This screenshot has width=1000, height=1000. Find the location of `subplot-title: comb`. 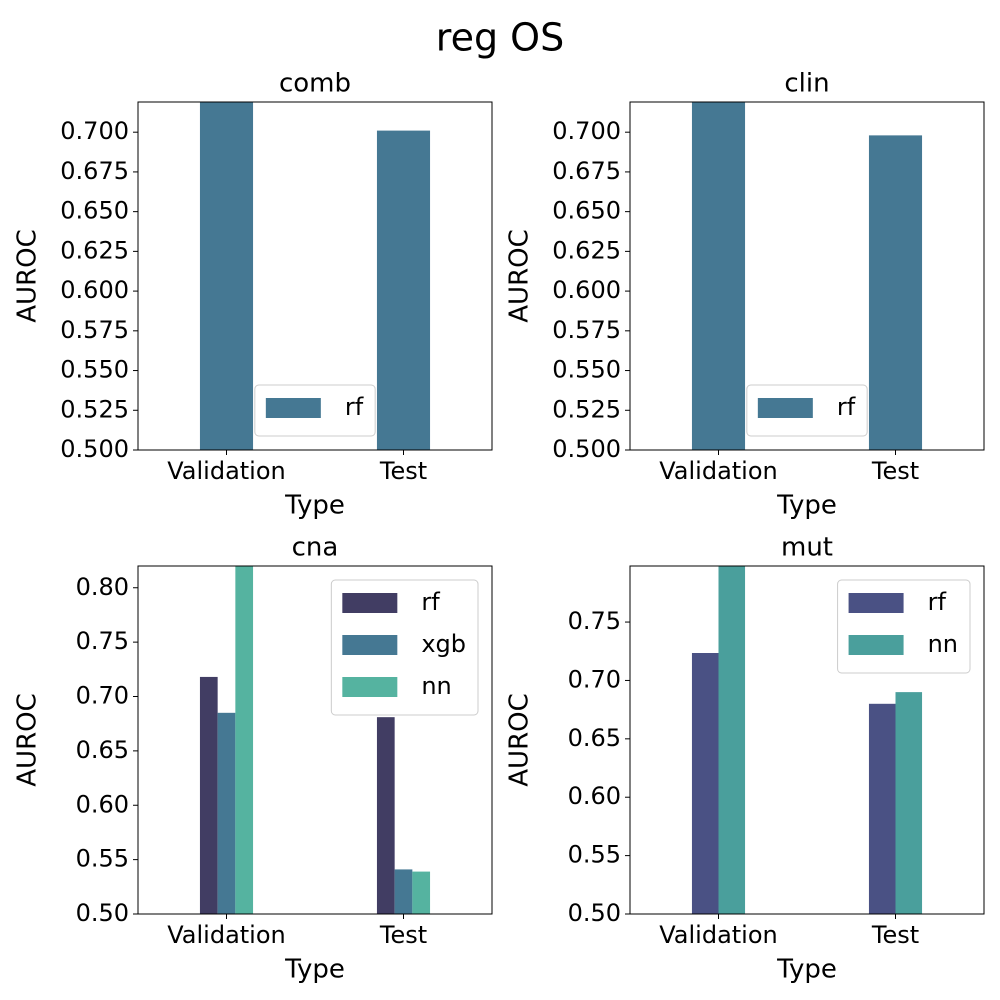

subplot-title: comb is located at coordinates (315, 84).